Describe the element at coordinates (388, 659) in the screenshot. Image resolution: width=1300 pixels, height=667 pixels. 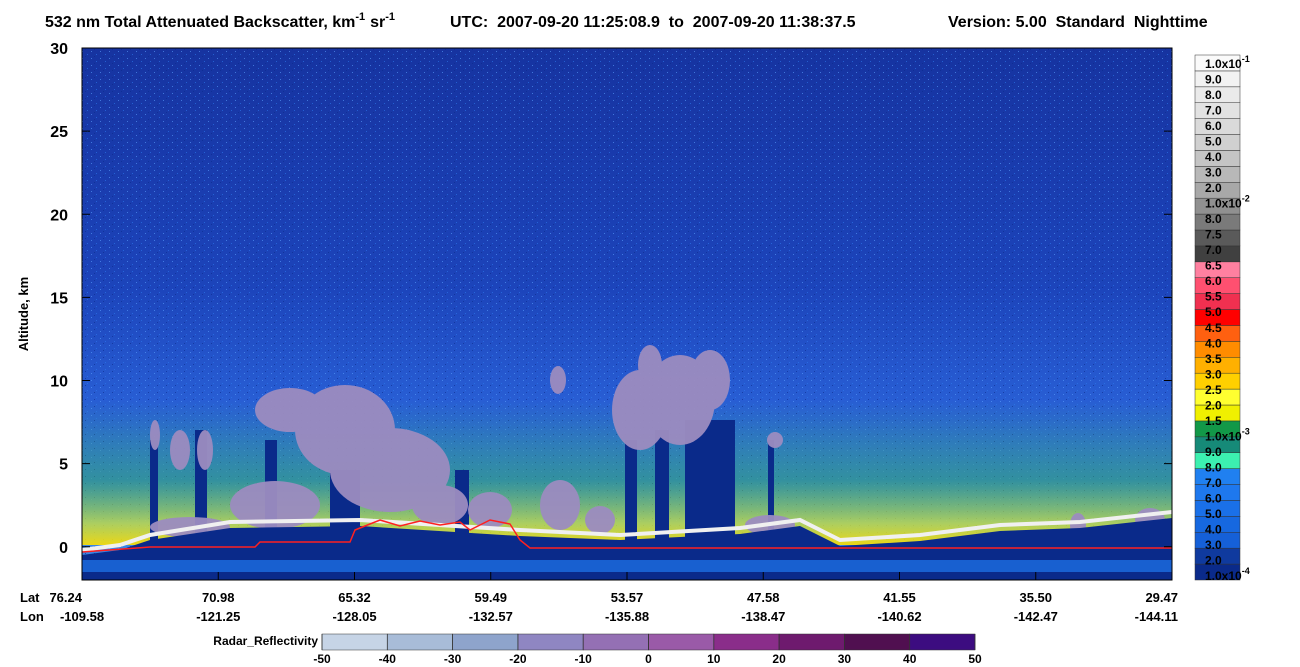
I see `radar-tick-label: -40` at that location.